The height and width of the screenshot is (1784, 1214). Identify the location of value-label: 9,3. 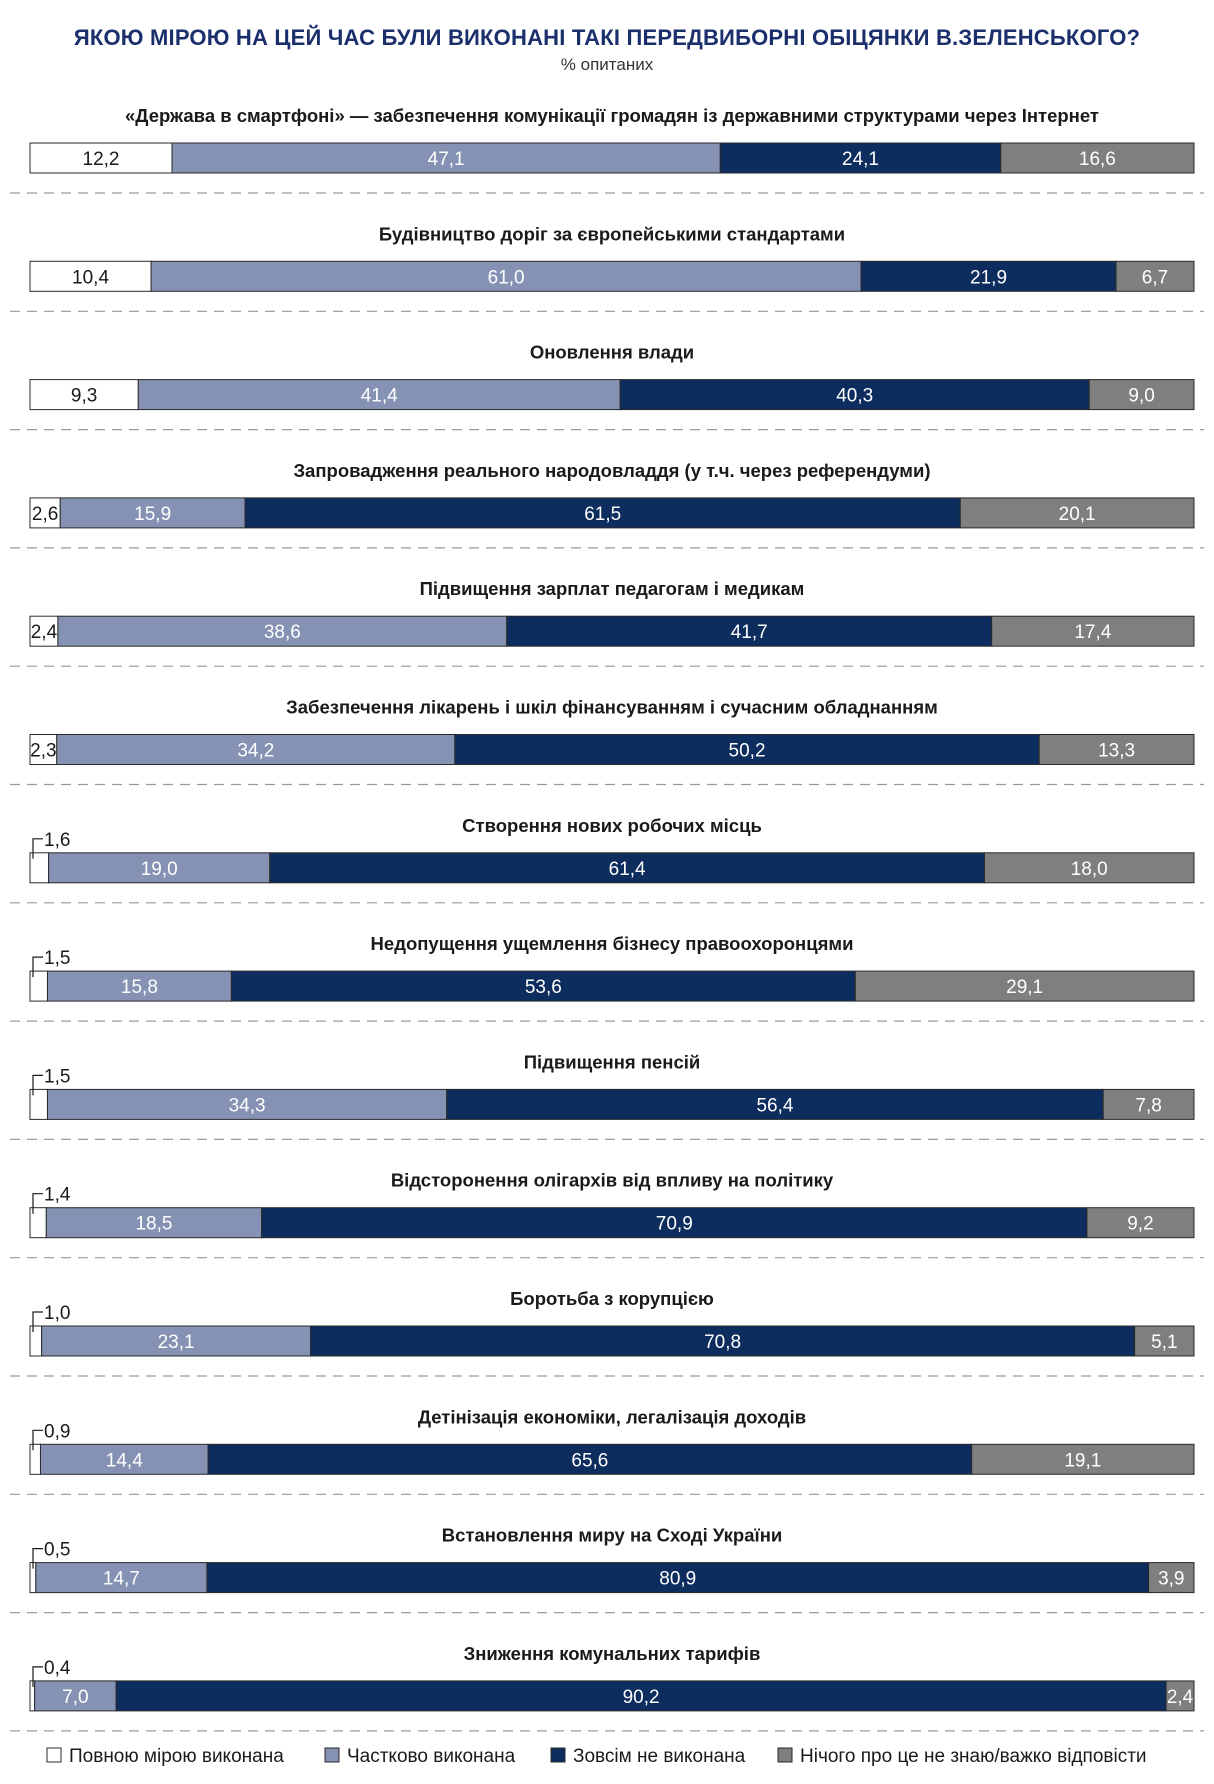
(84, 396).